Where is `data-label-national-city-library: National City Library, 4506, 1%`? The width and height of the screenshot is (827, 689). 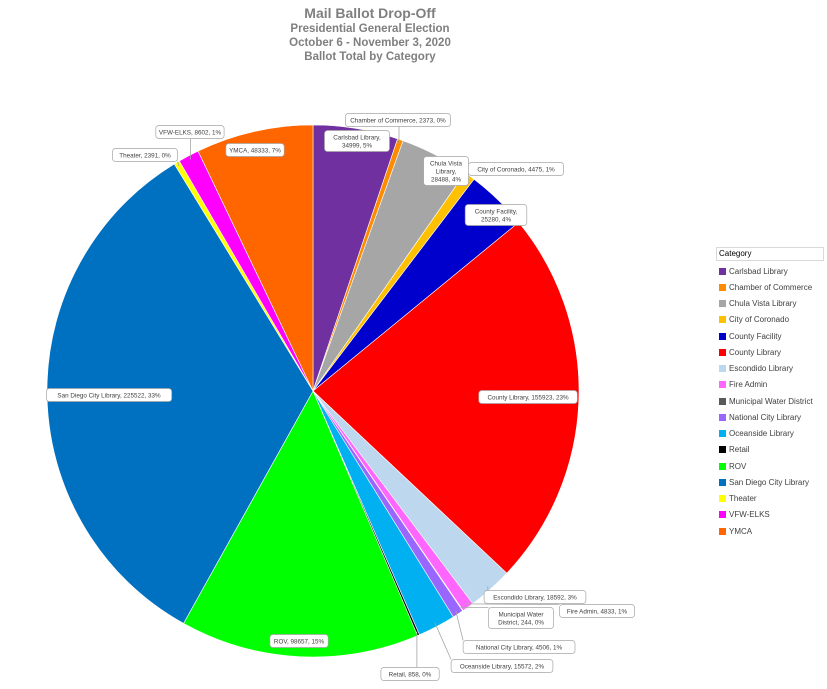 data-label-national-city-library: National City Library, 4506, 1% is located at coordinates (519, 647).